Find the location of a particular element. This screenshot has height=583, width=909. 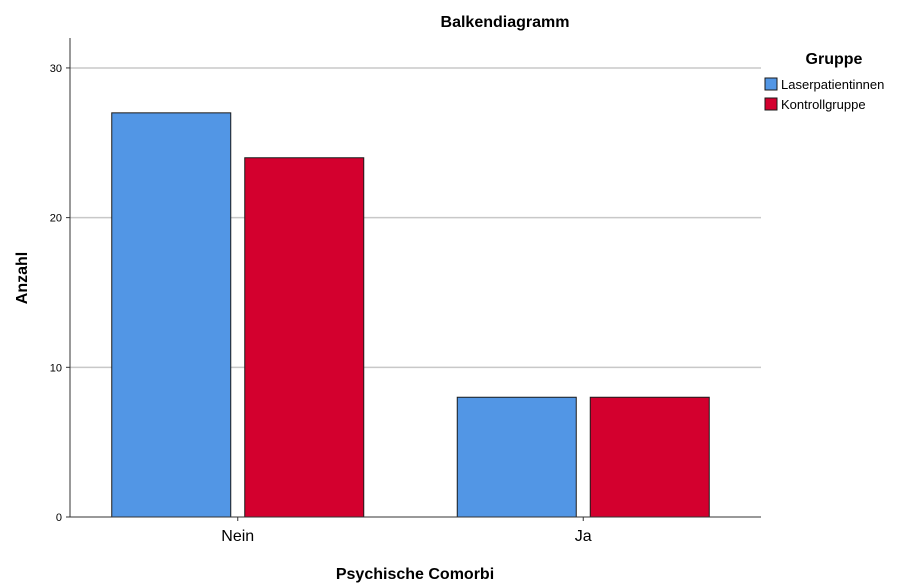

x-category-label: Nein is located at coordinates (237, 536).